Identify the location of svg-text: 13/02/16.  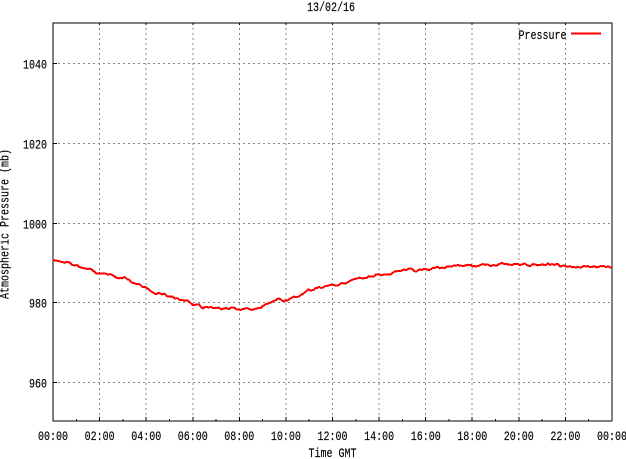
(331, 8).